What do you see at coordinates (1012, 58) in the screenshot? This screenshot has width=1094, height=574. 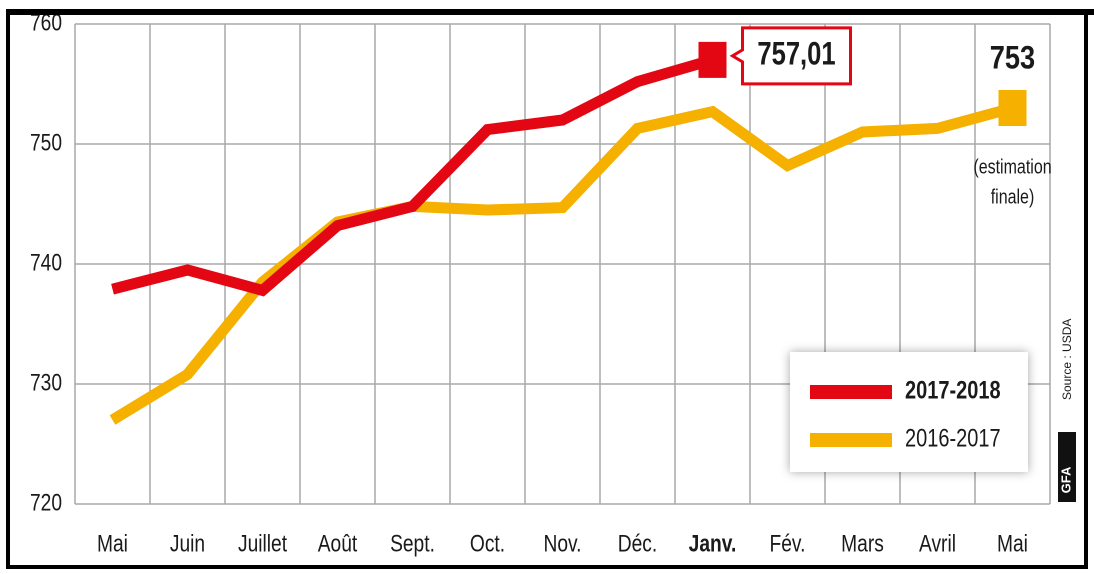 I see `value-label: 753` at bounding box center [1012, 58].